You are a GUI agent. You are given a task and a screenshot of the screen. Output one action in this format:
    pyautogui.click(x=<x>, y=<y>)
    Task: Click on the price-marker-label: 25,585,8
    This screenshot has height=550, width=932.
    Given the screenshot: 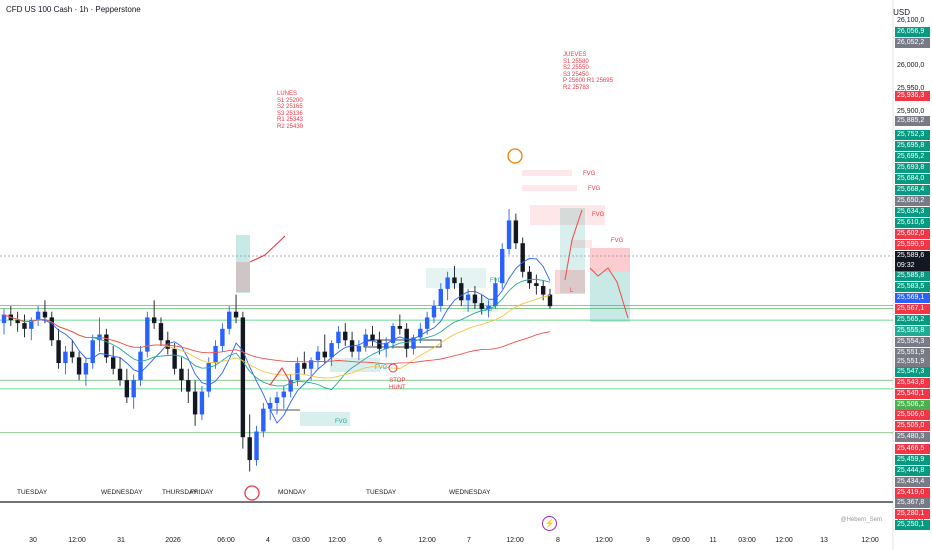 What is the action you would take?
    pyautogui.click(x=912, y=276)
    